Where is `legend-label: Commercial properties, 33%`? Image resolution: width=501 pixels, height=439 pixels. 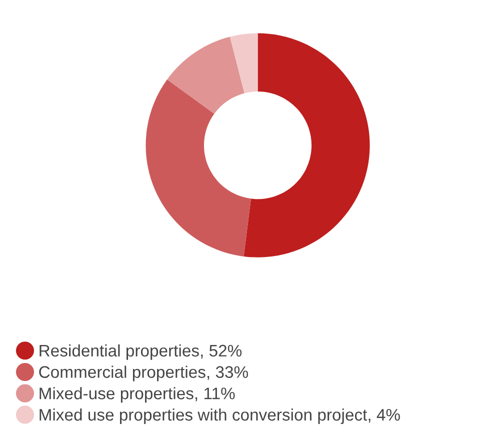
legend-label: Commercial properties, 33% is located at coordinates (143, 374).